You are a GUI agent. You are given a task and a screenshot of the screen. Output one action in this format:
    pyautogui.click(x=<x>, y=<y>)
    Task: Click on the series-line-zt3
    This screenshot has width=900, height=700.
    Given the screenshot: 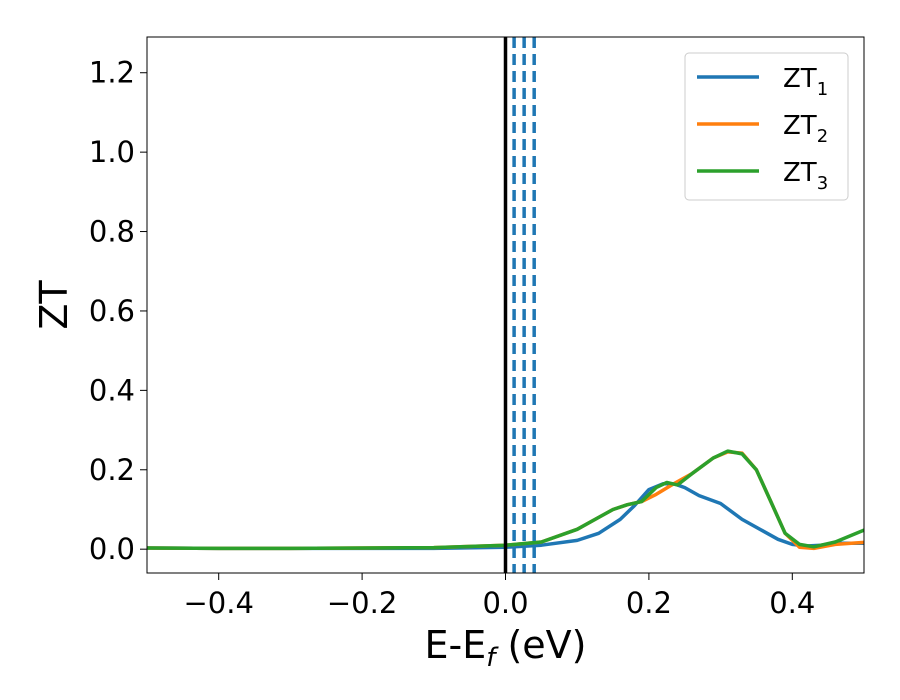 What is the action you would take?
    pyautogui.click(x=505, y=500)
    